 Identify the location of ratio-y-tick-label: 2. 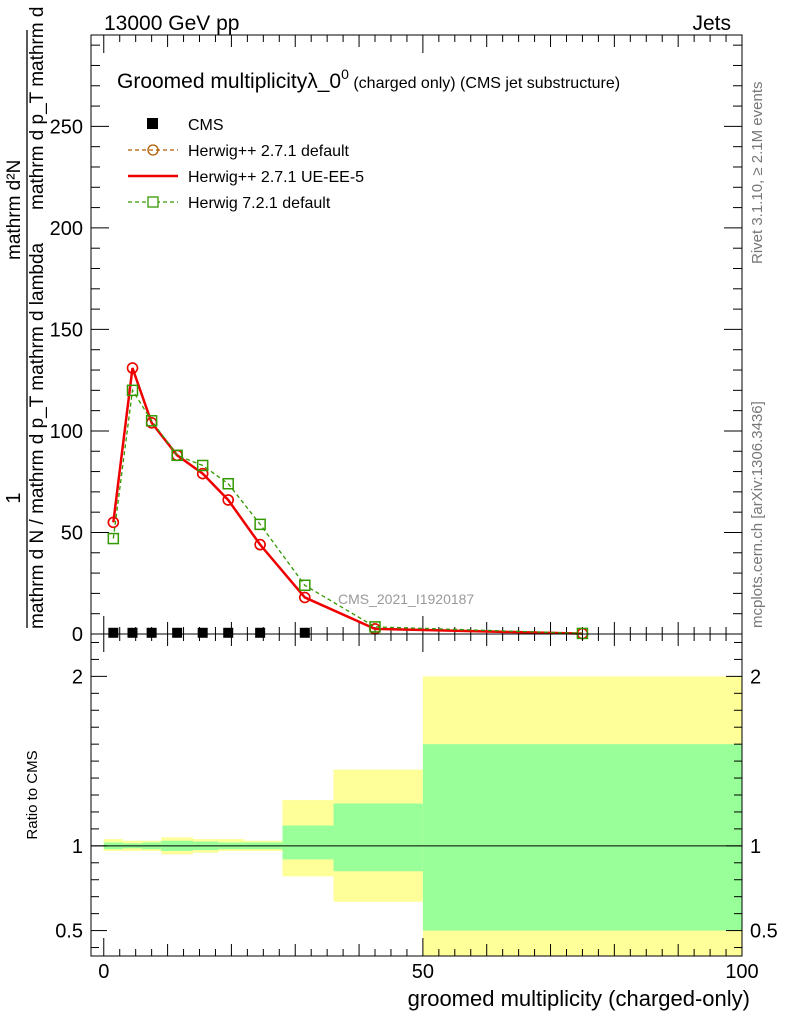
(77, 677).